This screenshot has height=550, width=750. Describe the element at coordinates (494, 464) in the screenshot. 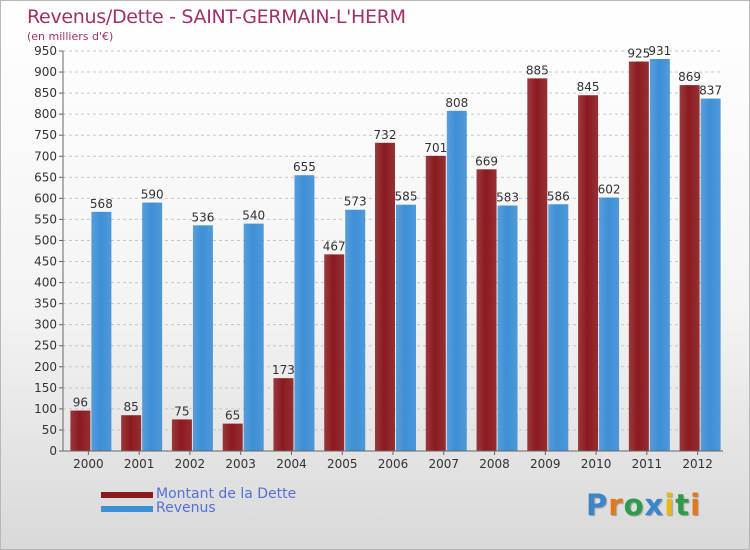

I see `x-tick-label: 2008` at that location.